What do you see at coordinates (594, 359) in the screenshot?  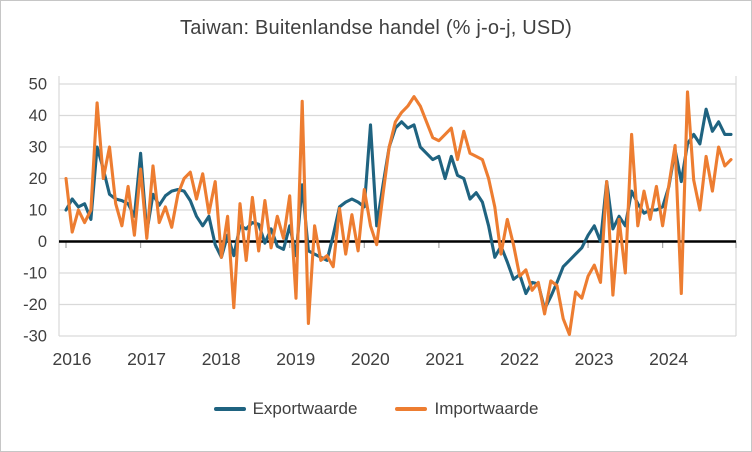 I see `x-axis-tick-label: 2023` at bounding box center [594, 359].